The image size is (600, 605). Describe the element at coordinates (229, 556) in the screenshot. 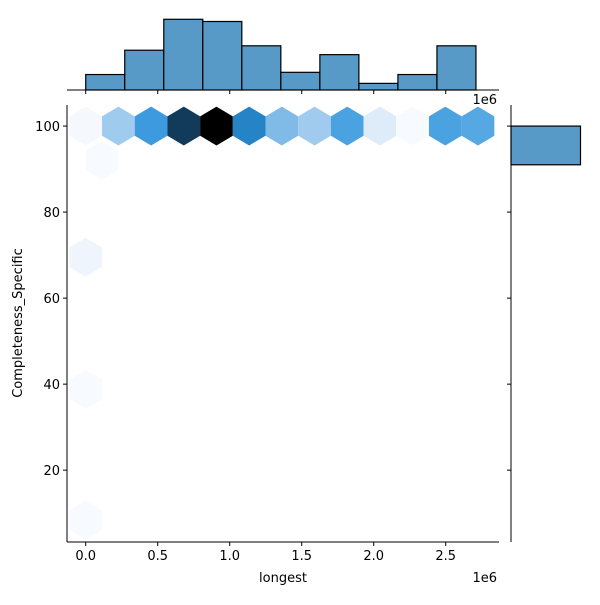

I see `x-tick-label: 1.0` at that location.